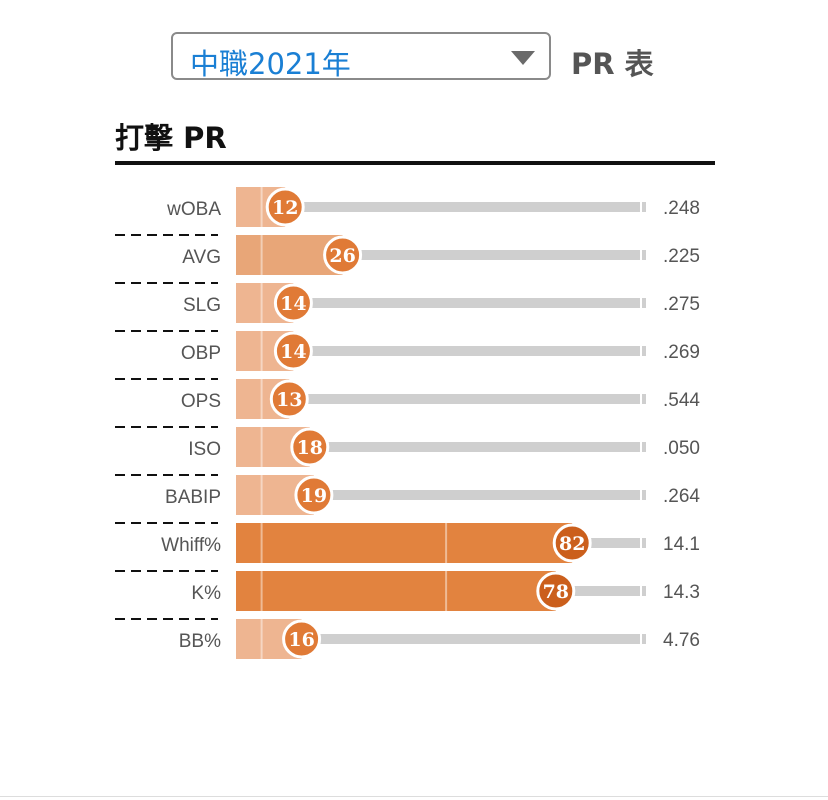  I want to click on stat-value: .544, so click(681, 400).